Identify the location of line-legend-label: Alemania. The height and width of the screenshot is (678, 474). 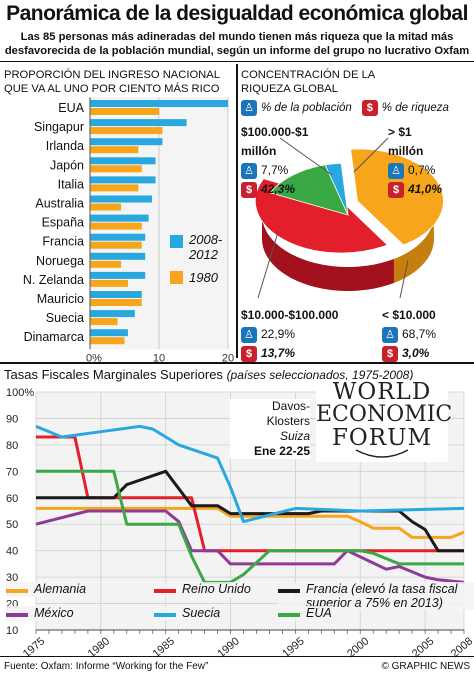
(60, 589).